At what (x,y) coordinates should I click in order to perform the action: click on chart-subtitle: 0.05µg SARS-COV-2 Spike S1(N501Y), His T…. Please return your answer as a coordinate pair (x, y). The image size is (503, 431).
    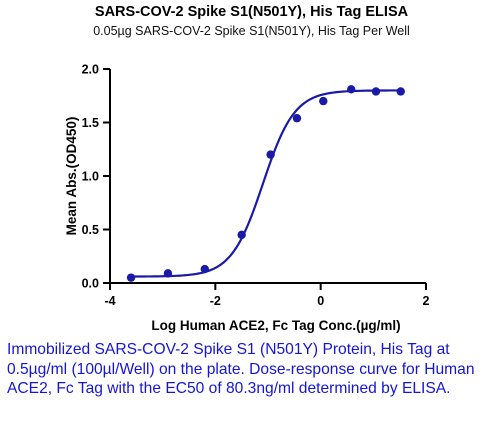
    Looking at the image, I should click on (251, 31).